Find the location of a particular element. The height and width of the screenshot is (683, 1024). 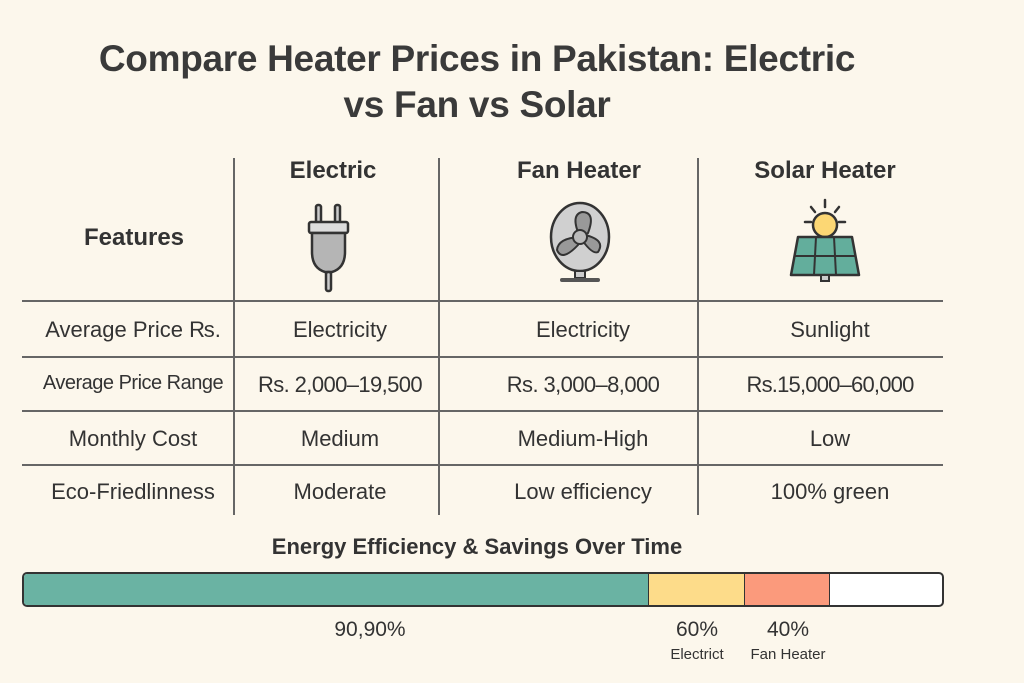

cell-solar-heater: 100% green is located at coordinates (830, 491).